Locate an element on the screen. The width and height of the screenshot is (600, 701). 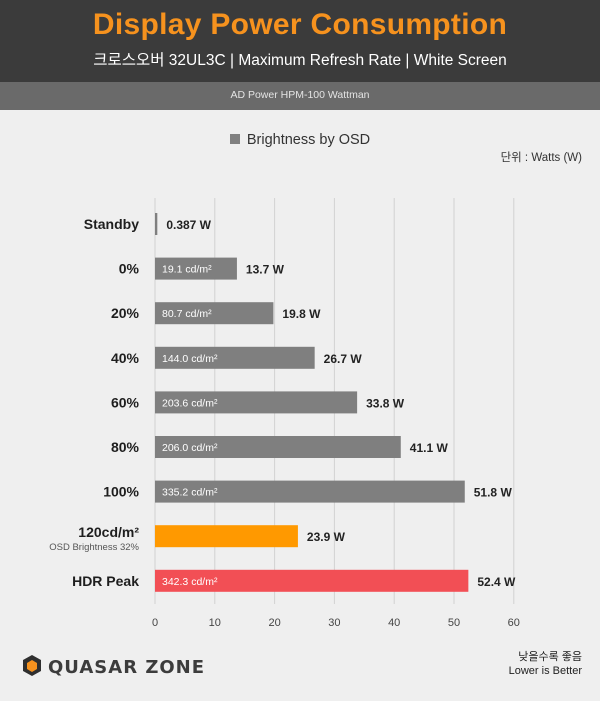
value-label: 13.7 W is located at coordinates (265, 270).